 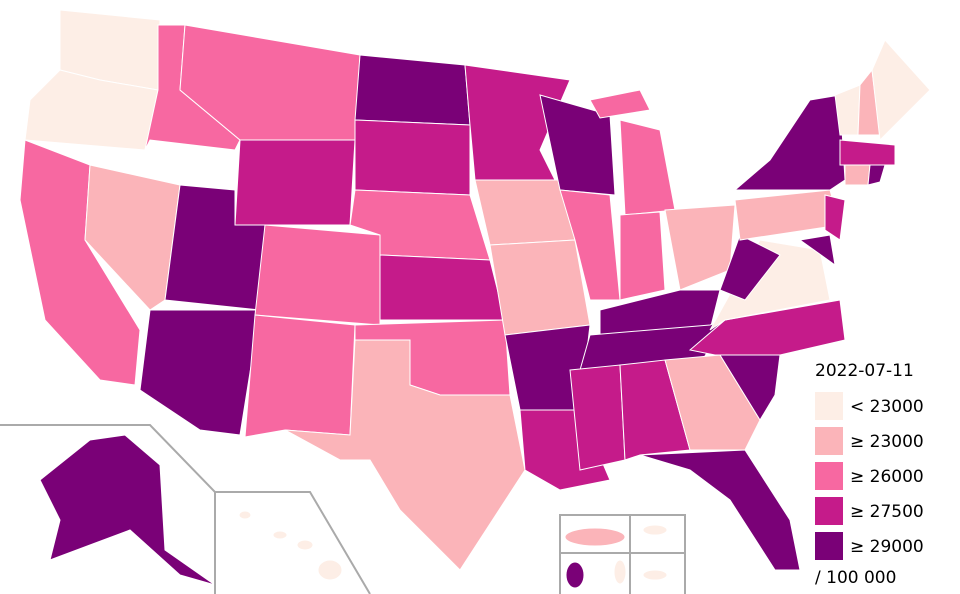 I want to click on legend-label: ≥ 26000, so click(x=887, y=477).